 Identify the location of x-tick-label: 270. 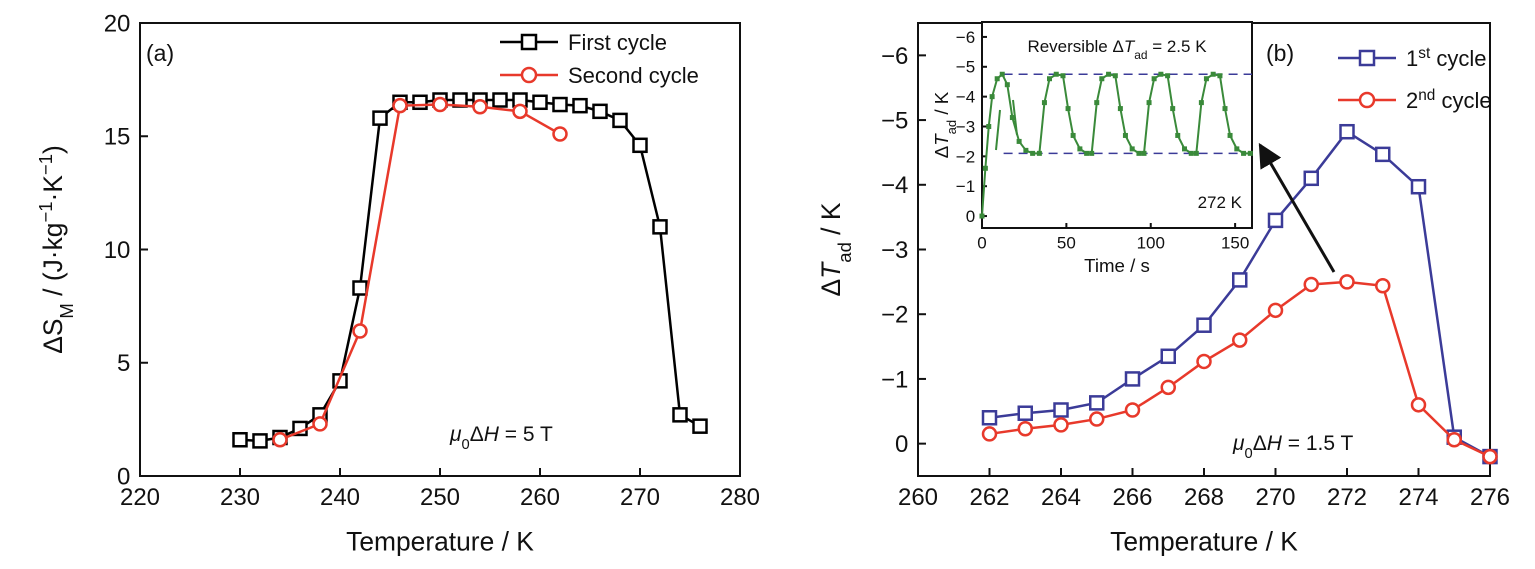
(640, 497).